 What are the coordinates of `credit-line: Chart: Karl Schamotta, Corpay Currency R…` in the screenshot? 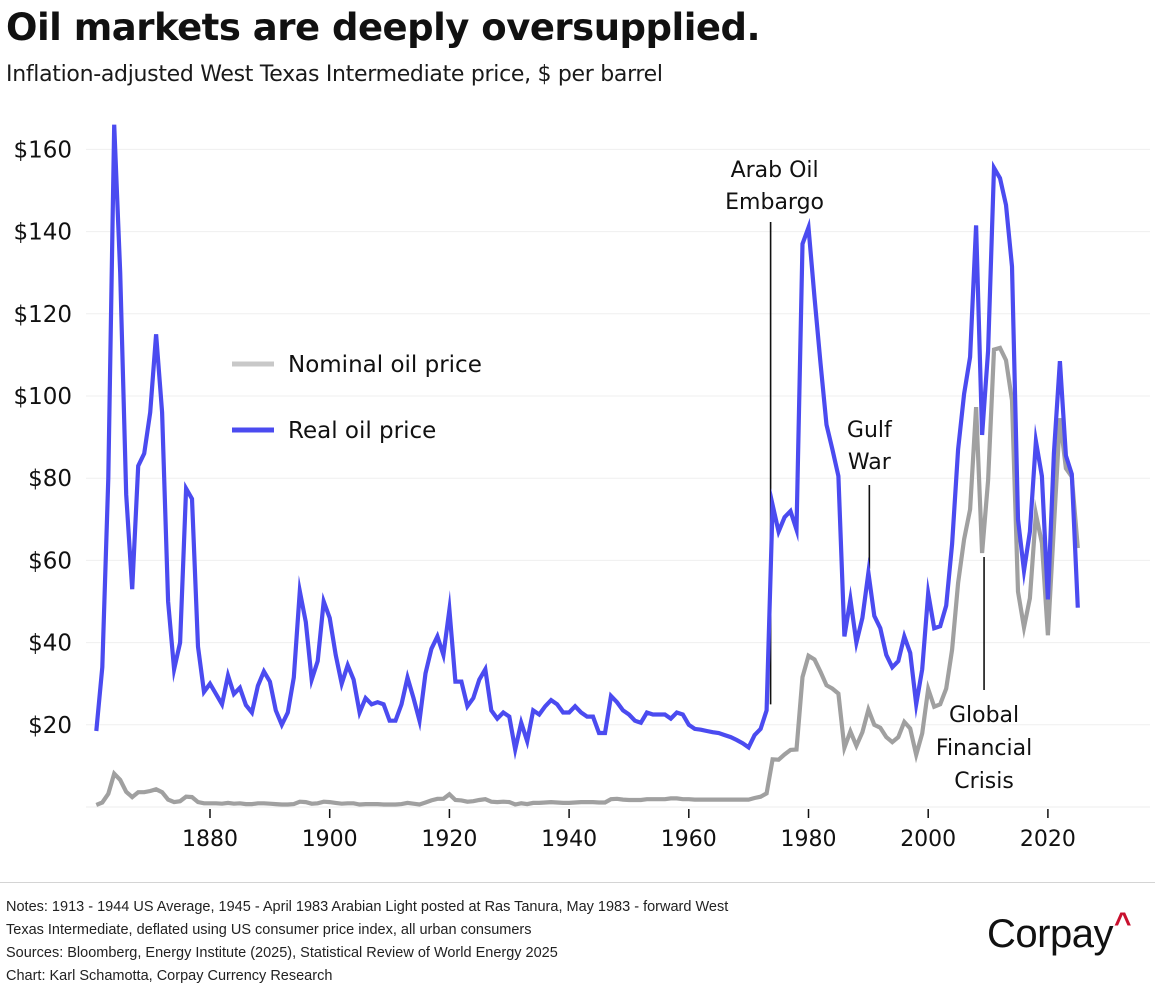 It's located at (169, 976).